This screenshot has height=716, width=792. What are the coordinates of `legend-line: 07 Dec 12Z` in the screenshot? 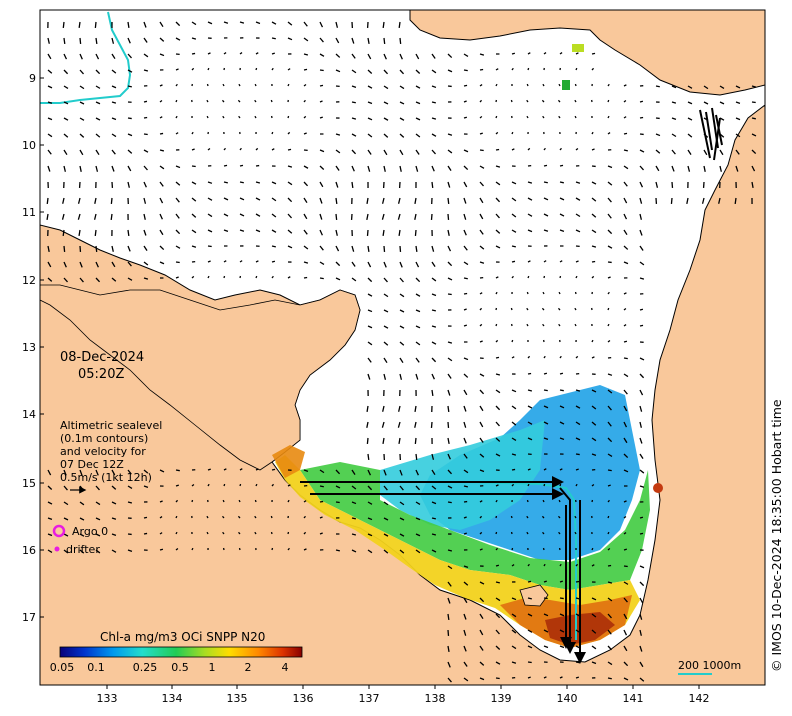 It's located at (92, 464).